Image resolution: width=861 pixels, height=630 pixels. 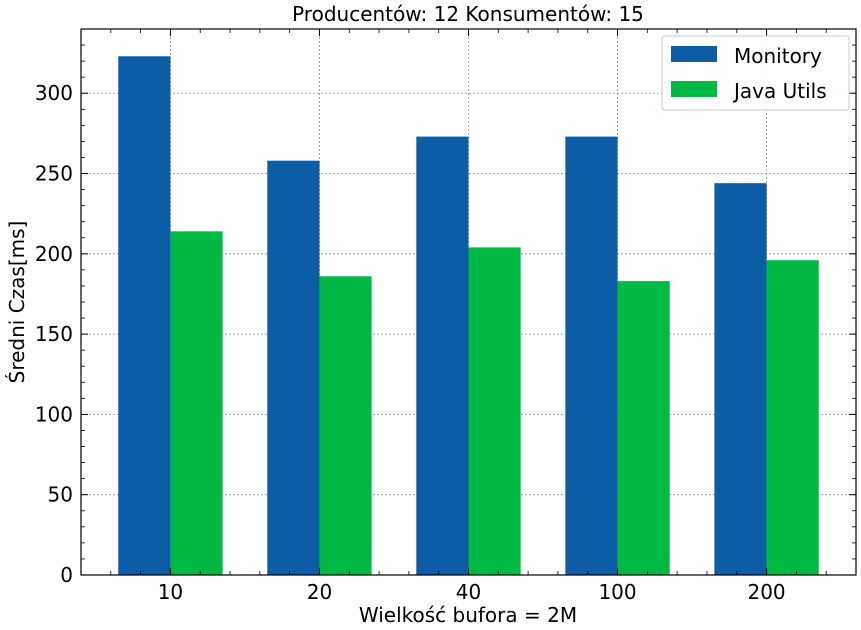 I want to click on x-tick-label: 200, so click(x=766, y=592).